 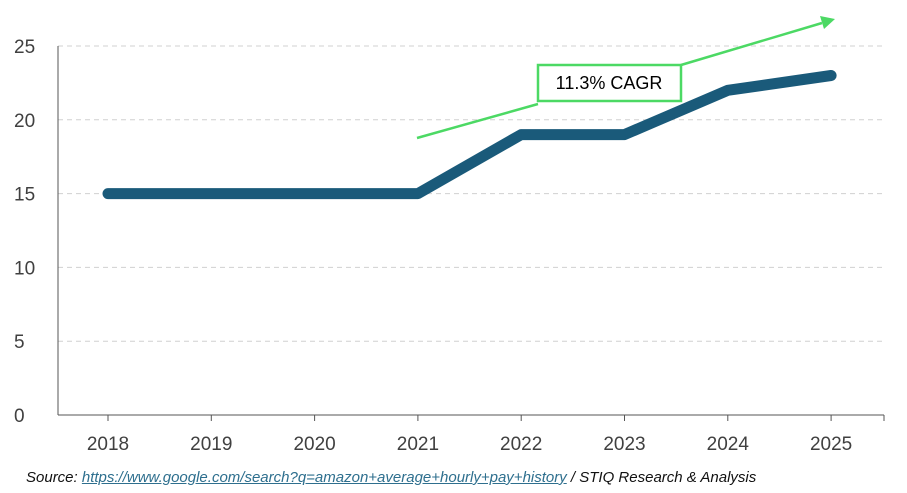 What do you see at coordinates (24, 232) in the screenshot?
I see `y-tick-labels: 0 5 10 15 20 25` at bounding box center [24, 232].